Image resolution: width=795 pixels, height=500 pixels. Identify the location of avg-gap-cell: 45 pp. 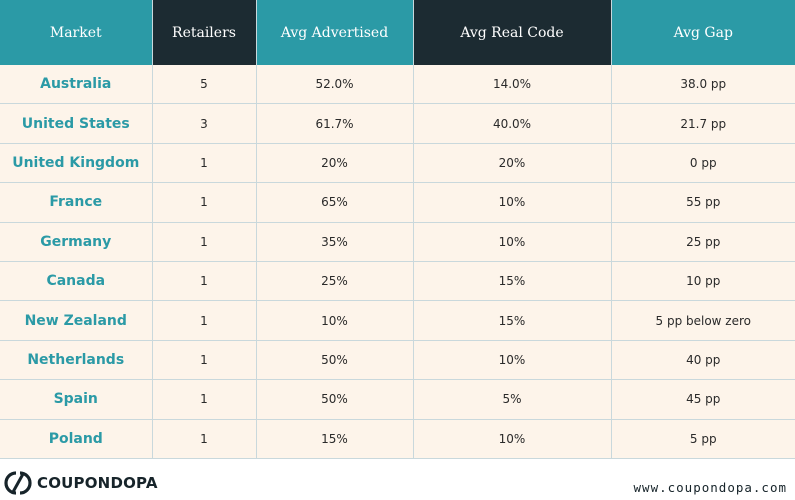
(703, 399).